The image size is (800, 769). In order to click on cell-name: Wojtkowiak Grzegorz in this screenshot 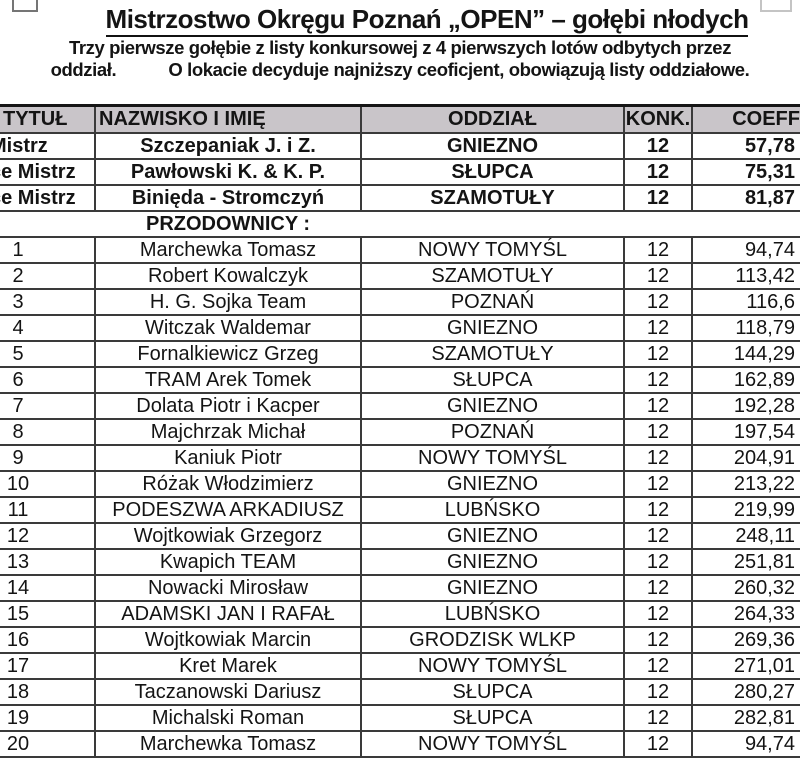, I will do `click(229, 537)`.